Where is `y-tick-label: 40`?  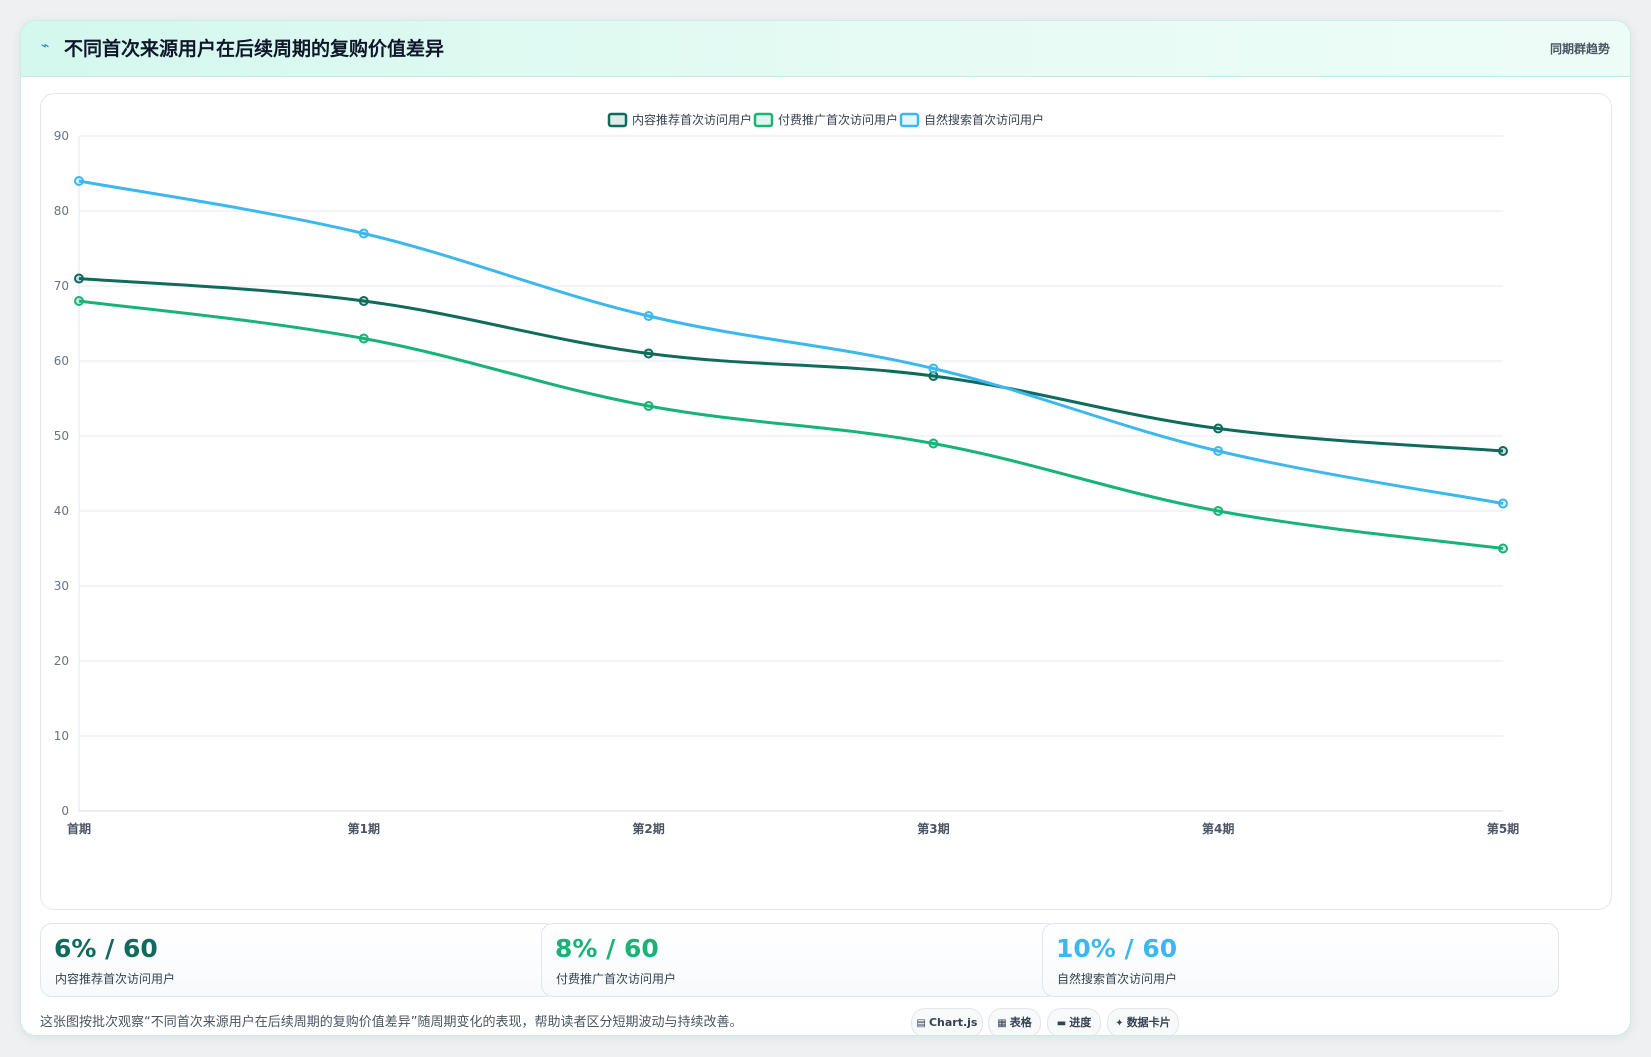 y-tick-label: 40 is located at coordinates (61, 511).